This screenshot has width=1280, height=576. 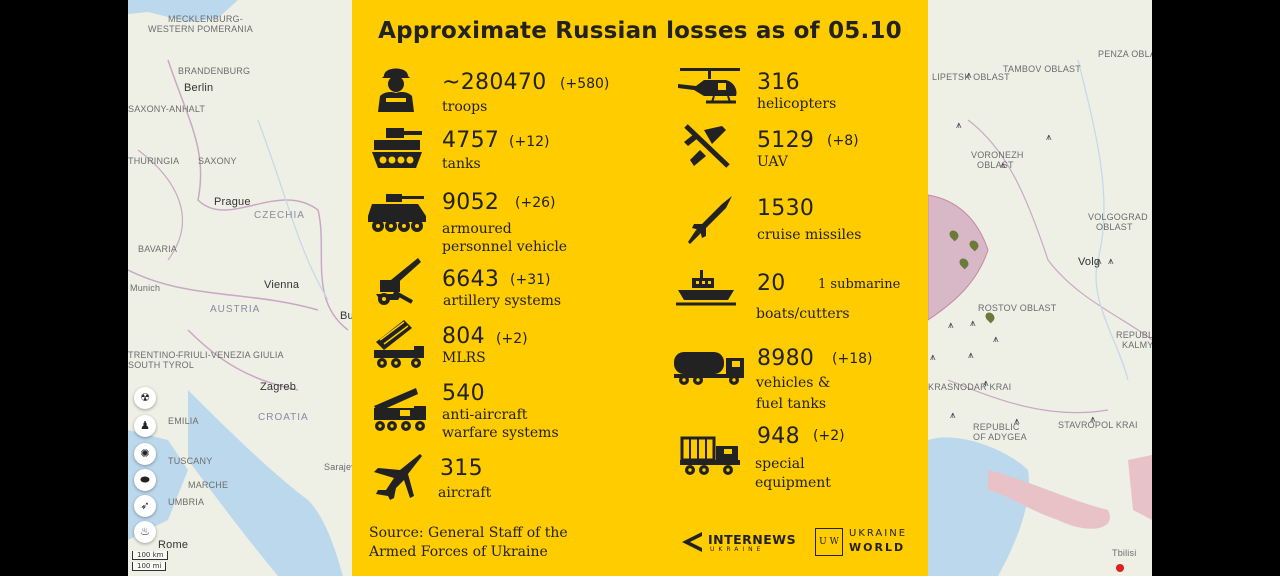 I want to click on uav-icon, so click(x=707, y=146).